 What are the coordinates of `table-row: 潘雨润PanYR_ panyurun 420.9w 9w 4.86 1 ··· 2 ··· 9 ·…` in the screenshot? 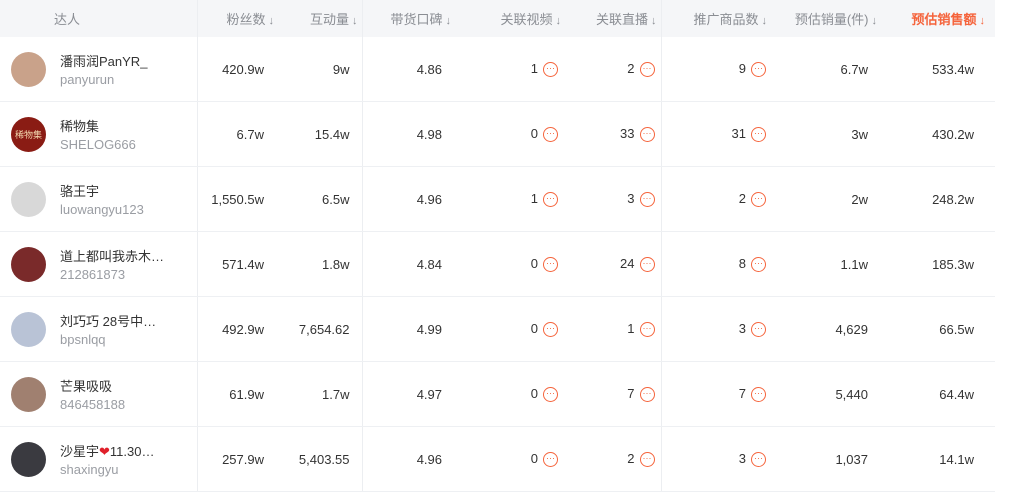 It's located at (497, 69).